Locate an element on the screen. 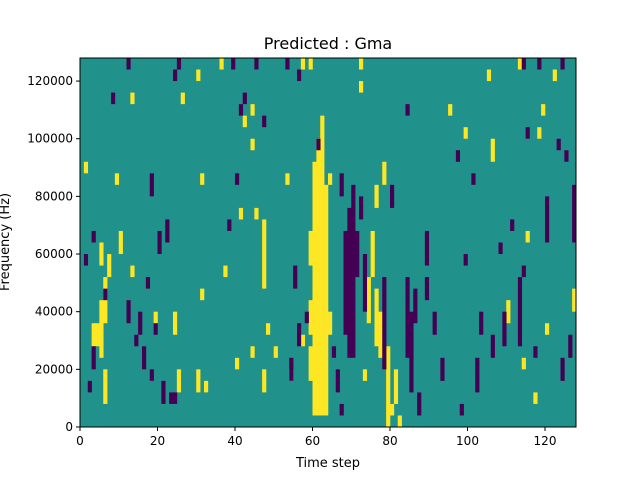 The image size is (640, 484). x-tick-label: 100 is located at coordinates (467, 441).